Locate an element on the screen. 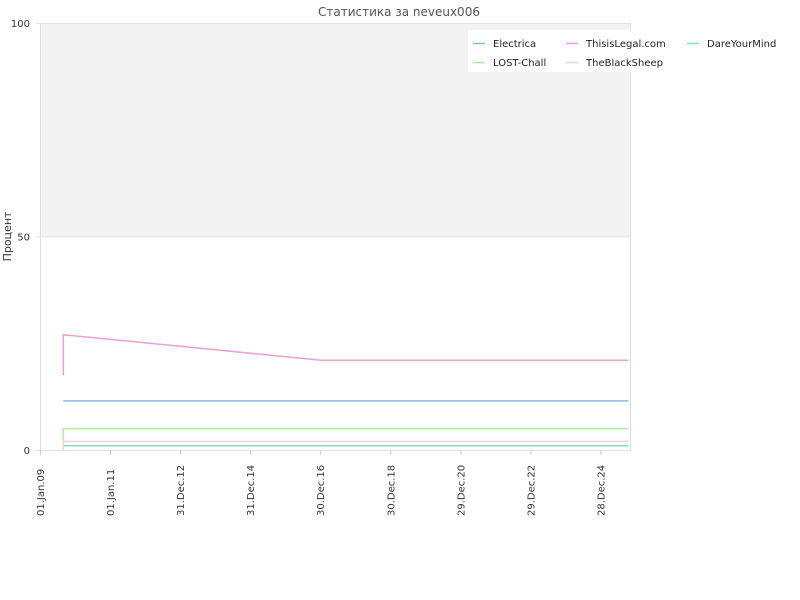 Image resolution: width=800 pixels, height=600 pixels. y-tick-label: 50 is located at coordinates (23, 238).